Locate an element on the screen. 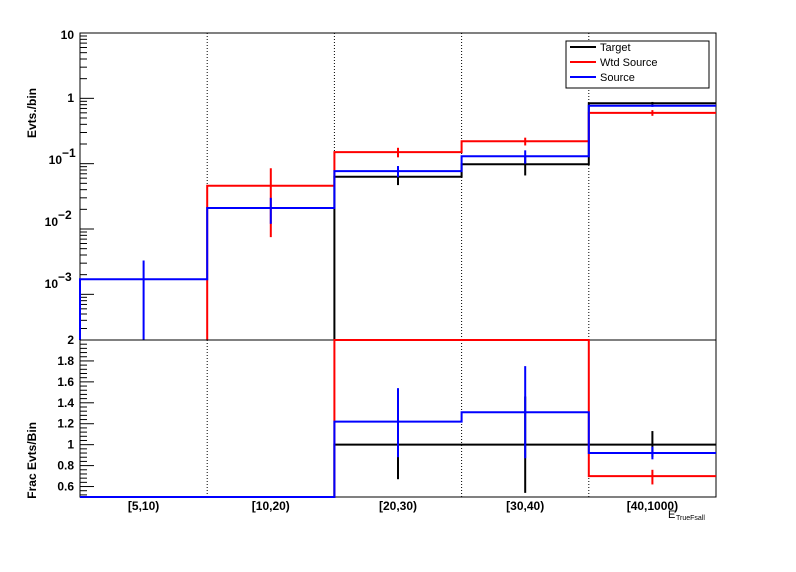  ytick-1: 1 is located at coordinates (70, 98).